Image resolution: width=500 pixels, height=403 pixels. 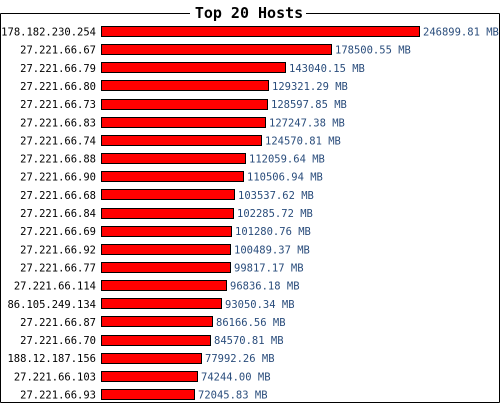 I want to click on host-label: 178.182.230.254, so click(x=48, y=33).